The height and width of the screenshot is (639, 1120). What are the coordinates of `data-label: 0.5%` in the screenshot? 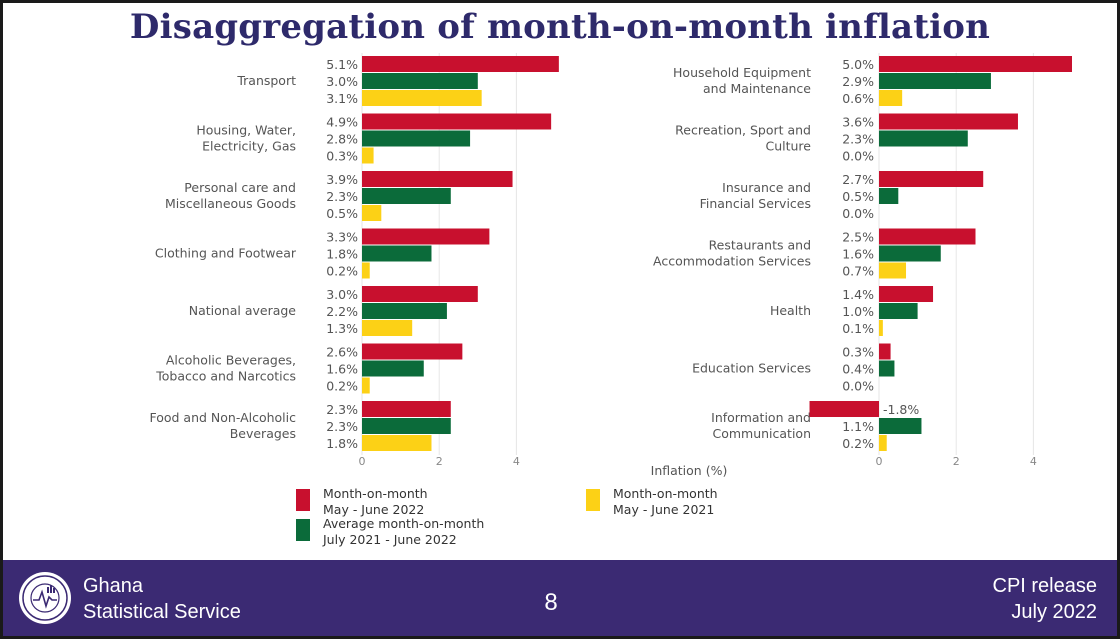 It's located at (342, 213).